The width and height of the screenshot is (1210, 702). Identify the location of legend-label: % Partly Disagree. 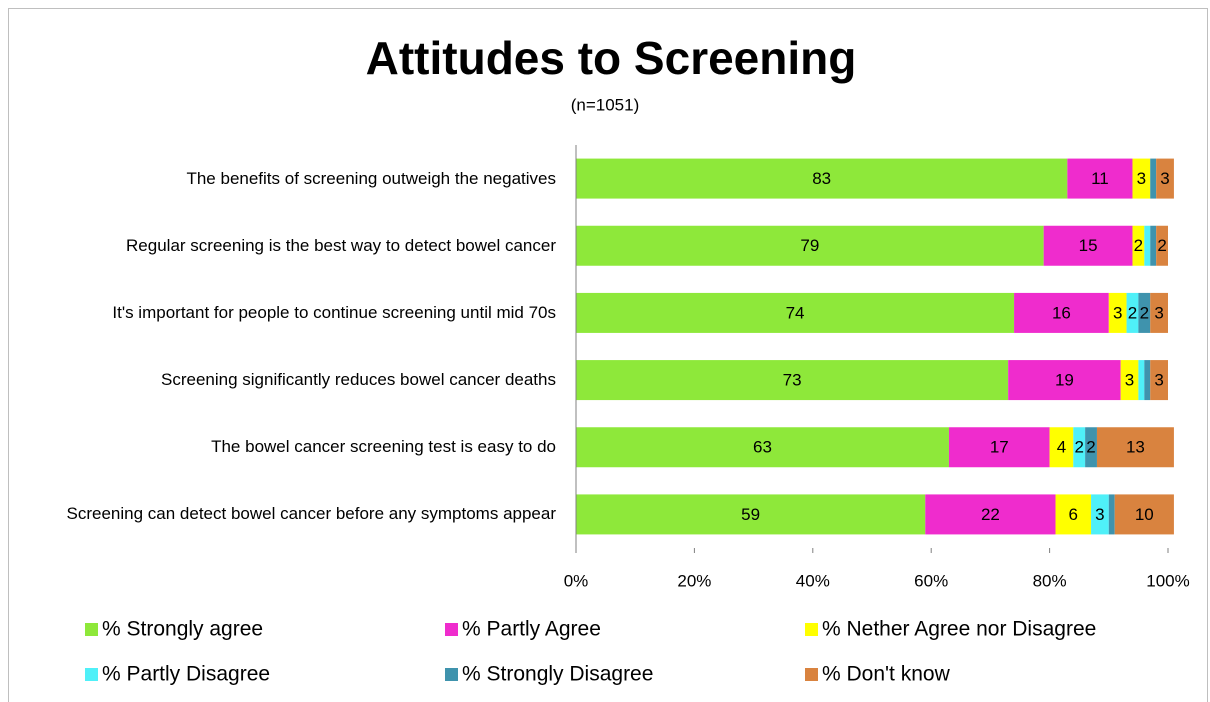
(186, 674).